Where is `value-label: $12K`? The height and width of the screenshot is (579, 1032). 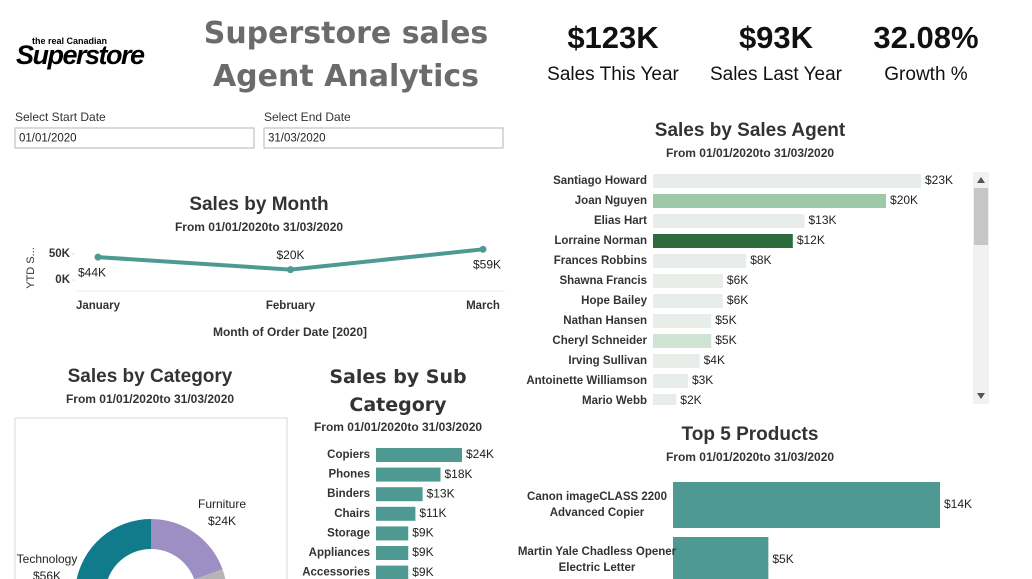
value-label: $12K is located at coordinates (811, 240).